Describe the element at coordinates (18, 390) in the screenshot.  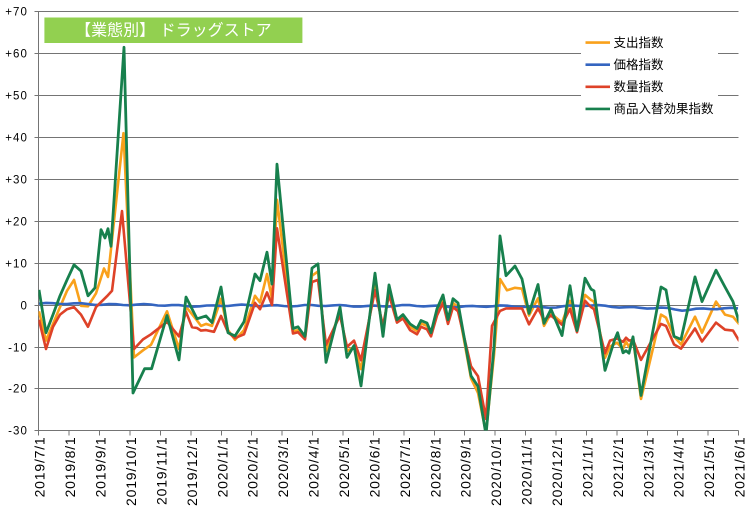
I see `svg-text: -20` at that location.